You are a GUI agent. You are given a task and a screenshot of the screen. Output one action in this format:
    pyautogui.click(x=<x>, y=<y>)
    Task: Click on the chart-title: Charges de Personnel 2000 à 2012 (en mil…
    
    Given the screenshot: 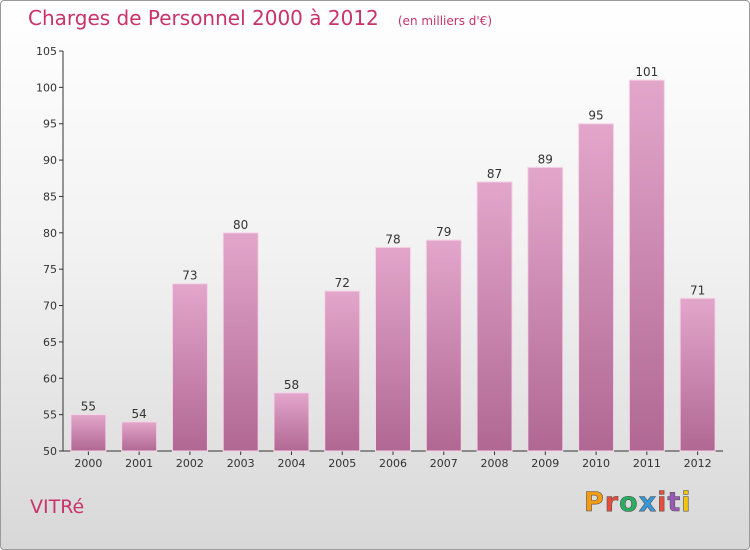 What is the action you would take?
    pyautogui.click(x=260, y=18)
    